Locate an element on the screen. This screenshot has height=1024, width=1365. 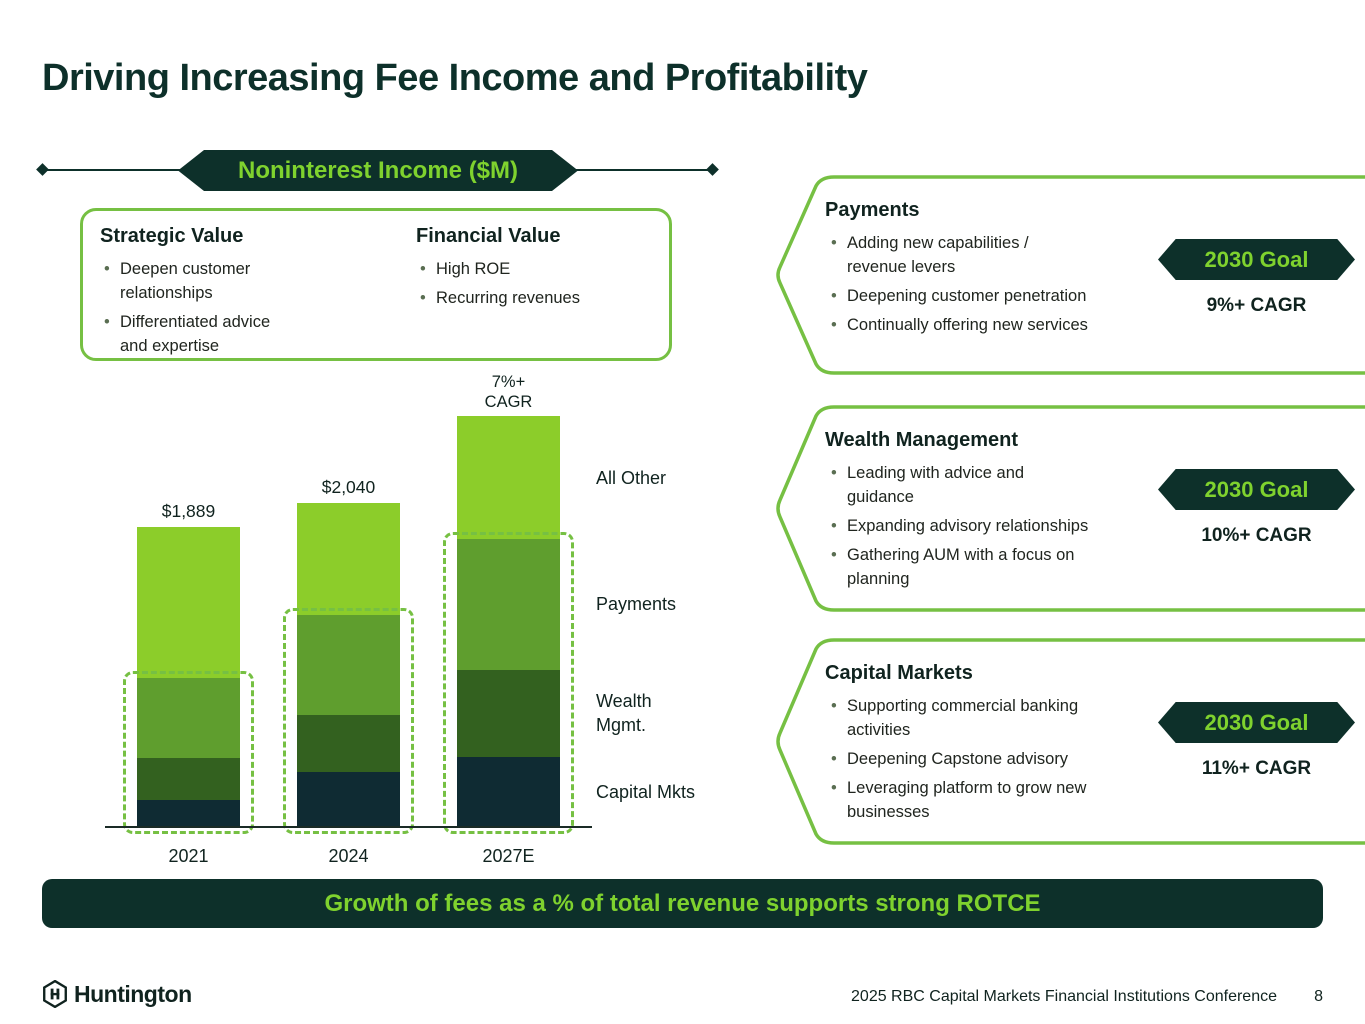
panel-title: Wealth Management is located at coordinates (921, 440).